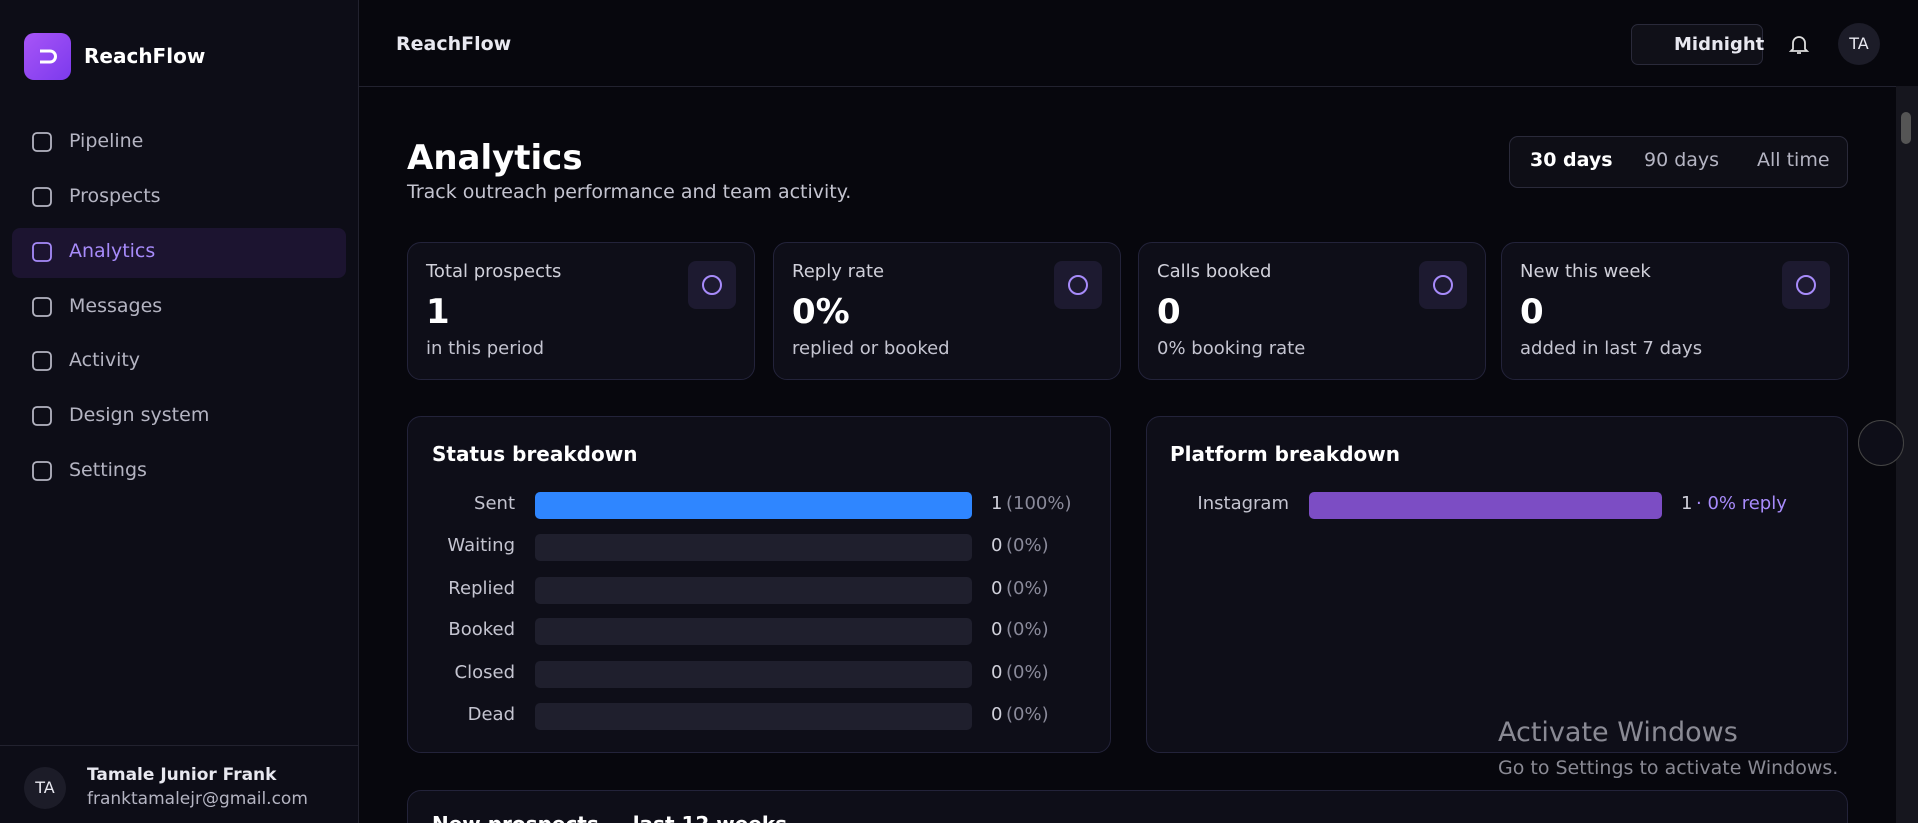 This screenshot has height=823, width=1918. What do you see at coordinates (1611, 348) in the screenshot?
I see `stat-note: added in last 7 days` at bounding box center [1611, 348].